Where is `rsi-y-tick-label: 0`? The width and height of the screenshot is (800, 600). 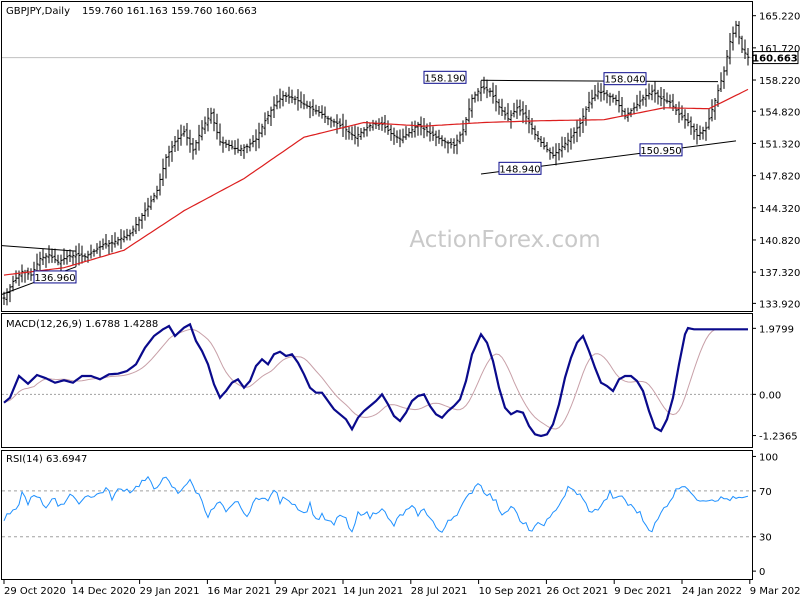 rsi-y-tick-label: 0 is located at coordinates (762, 572).